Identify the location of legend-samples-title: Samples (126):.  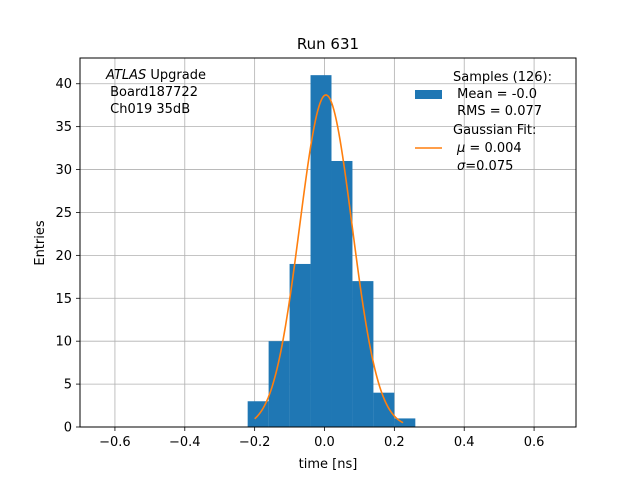
(502, 77).